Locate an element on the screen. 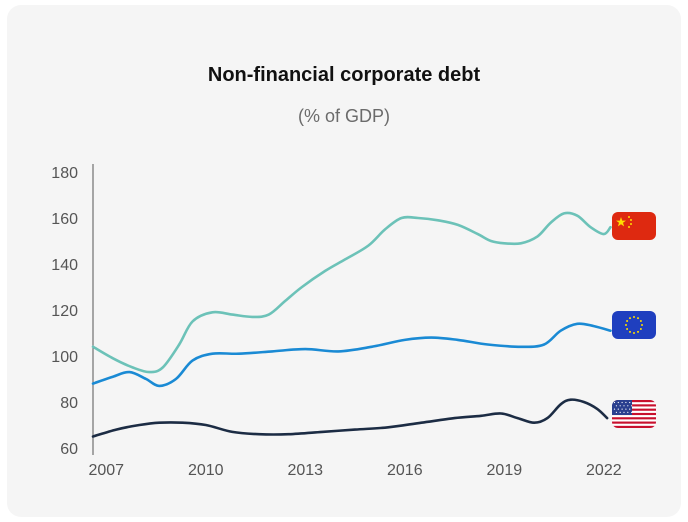 Image resolution: width=688 pixels, height=522 pixels. chart-subtitle: (% of GDP) is located at coordinates (343, 116).